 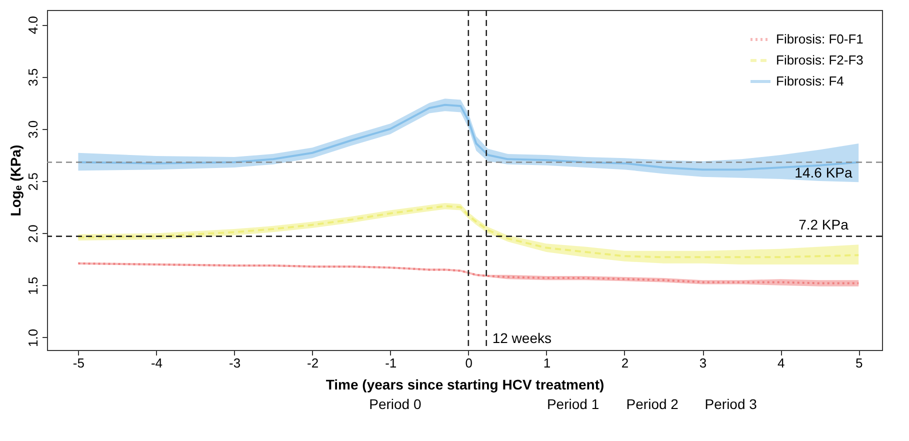 I want to click on text: Period 0, so click(x=395, y=404).